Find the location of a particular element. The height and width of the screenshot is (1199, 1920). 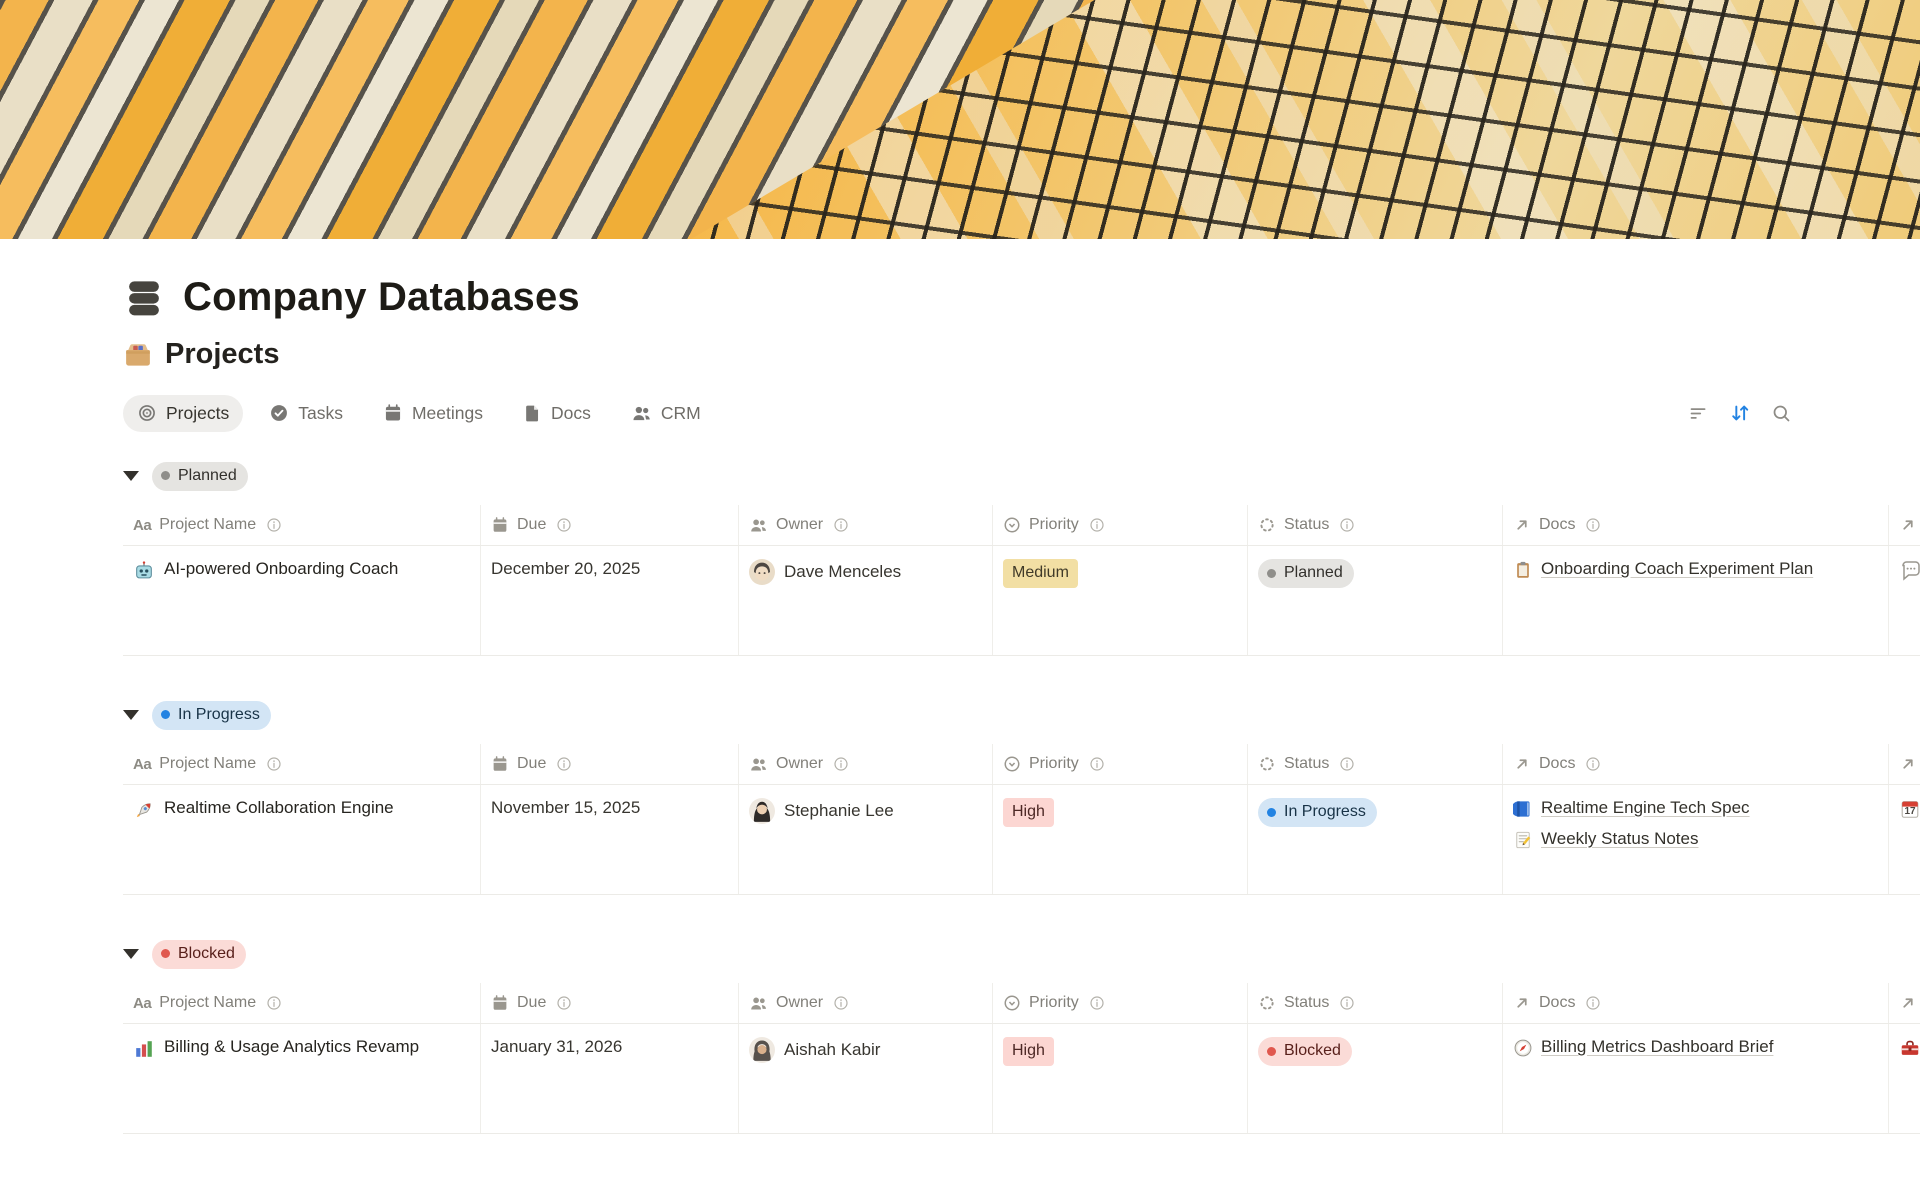

tab-projects: Projects is located at coordinates (183, 413).